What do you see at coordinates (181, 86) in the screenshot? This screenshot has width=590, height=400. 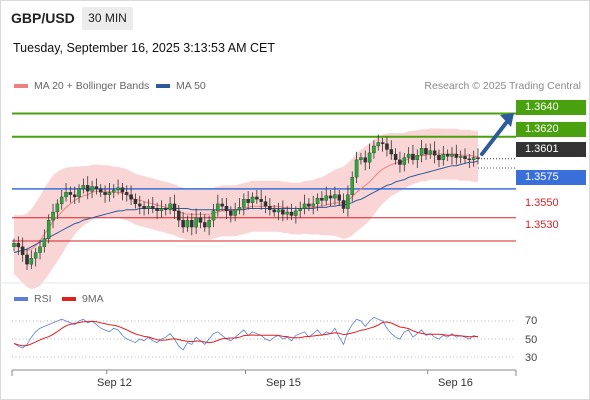 I see `legend-ma50: MA 50` at bounding box center [181, 86].